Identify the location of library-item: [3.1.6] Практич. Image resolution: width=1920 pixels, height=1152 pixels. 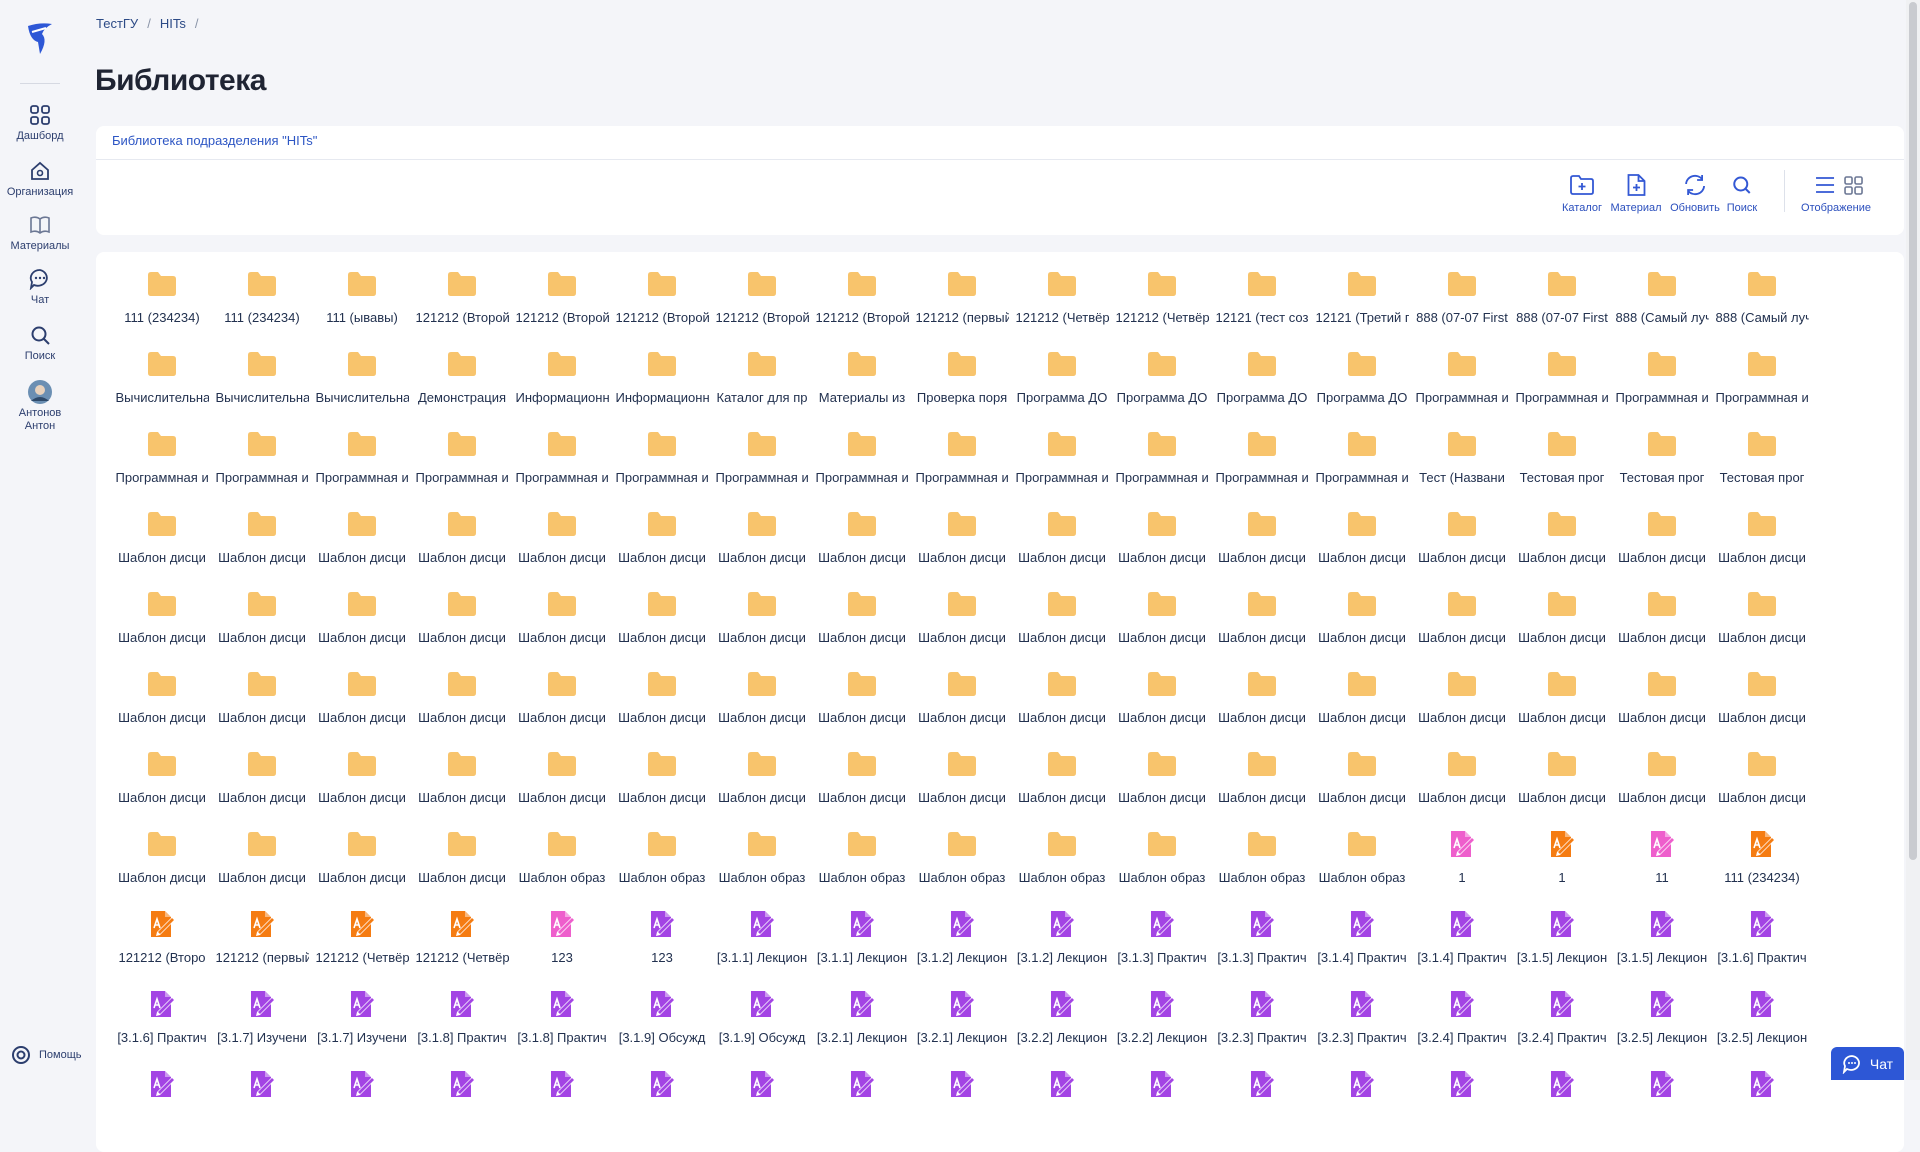
(1762, 948).